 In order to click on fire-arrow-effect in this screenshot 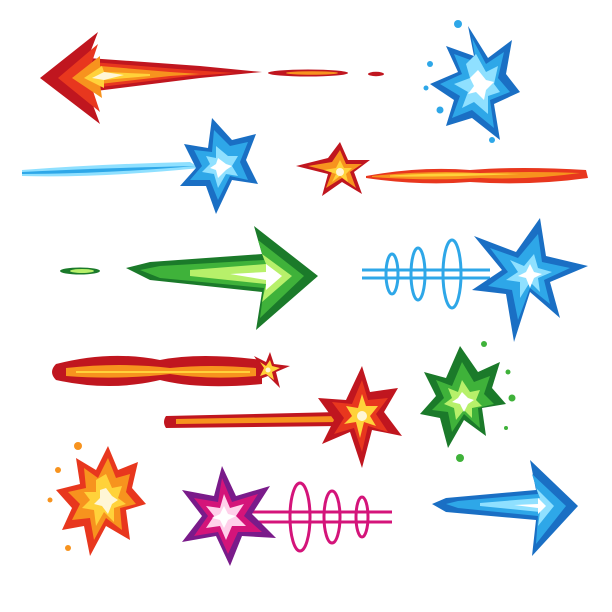, I will do `click(212, 78)`.